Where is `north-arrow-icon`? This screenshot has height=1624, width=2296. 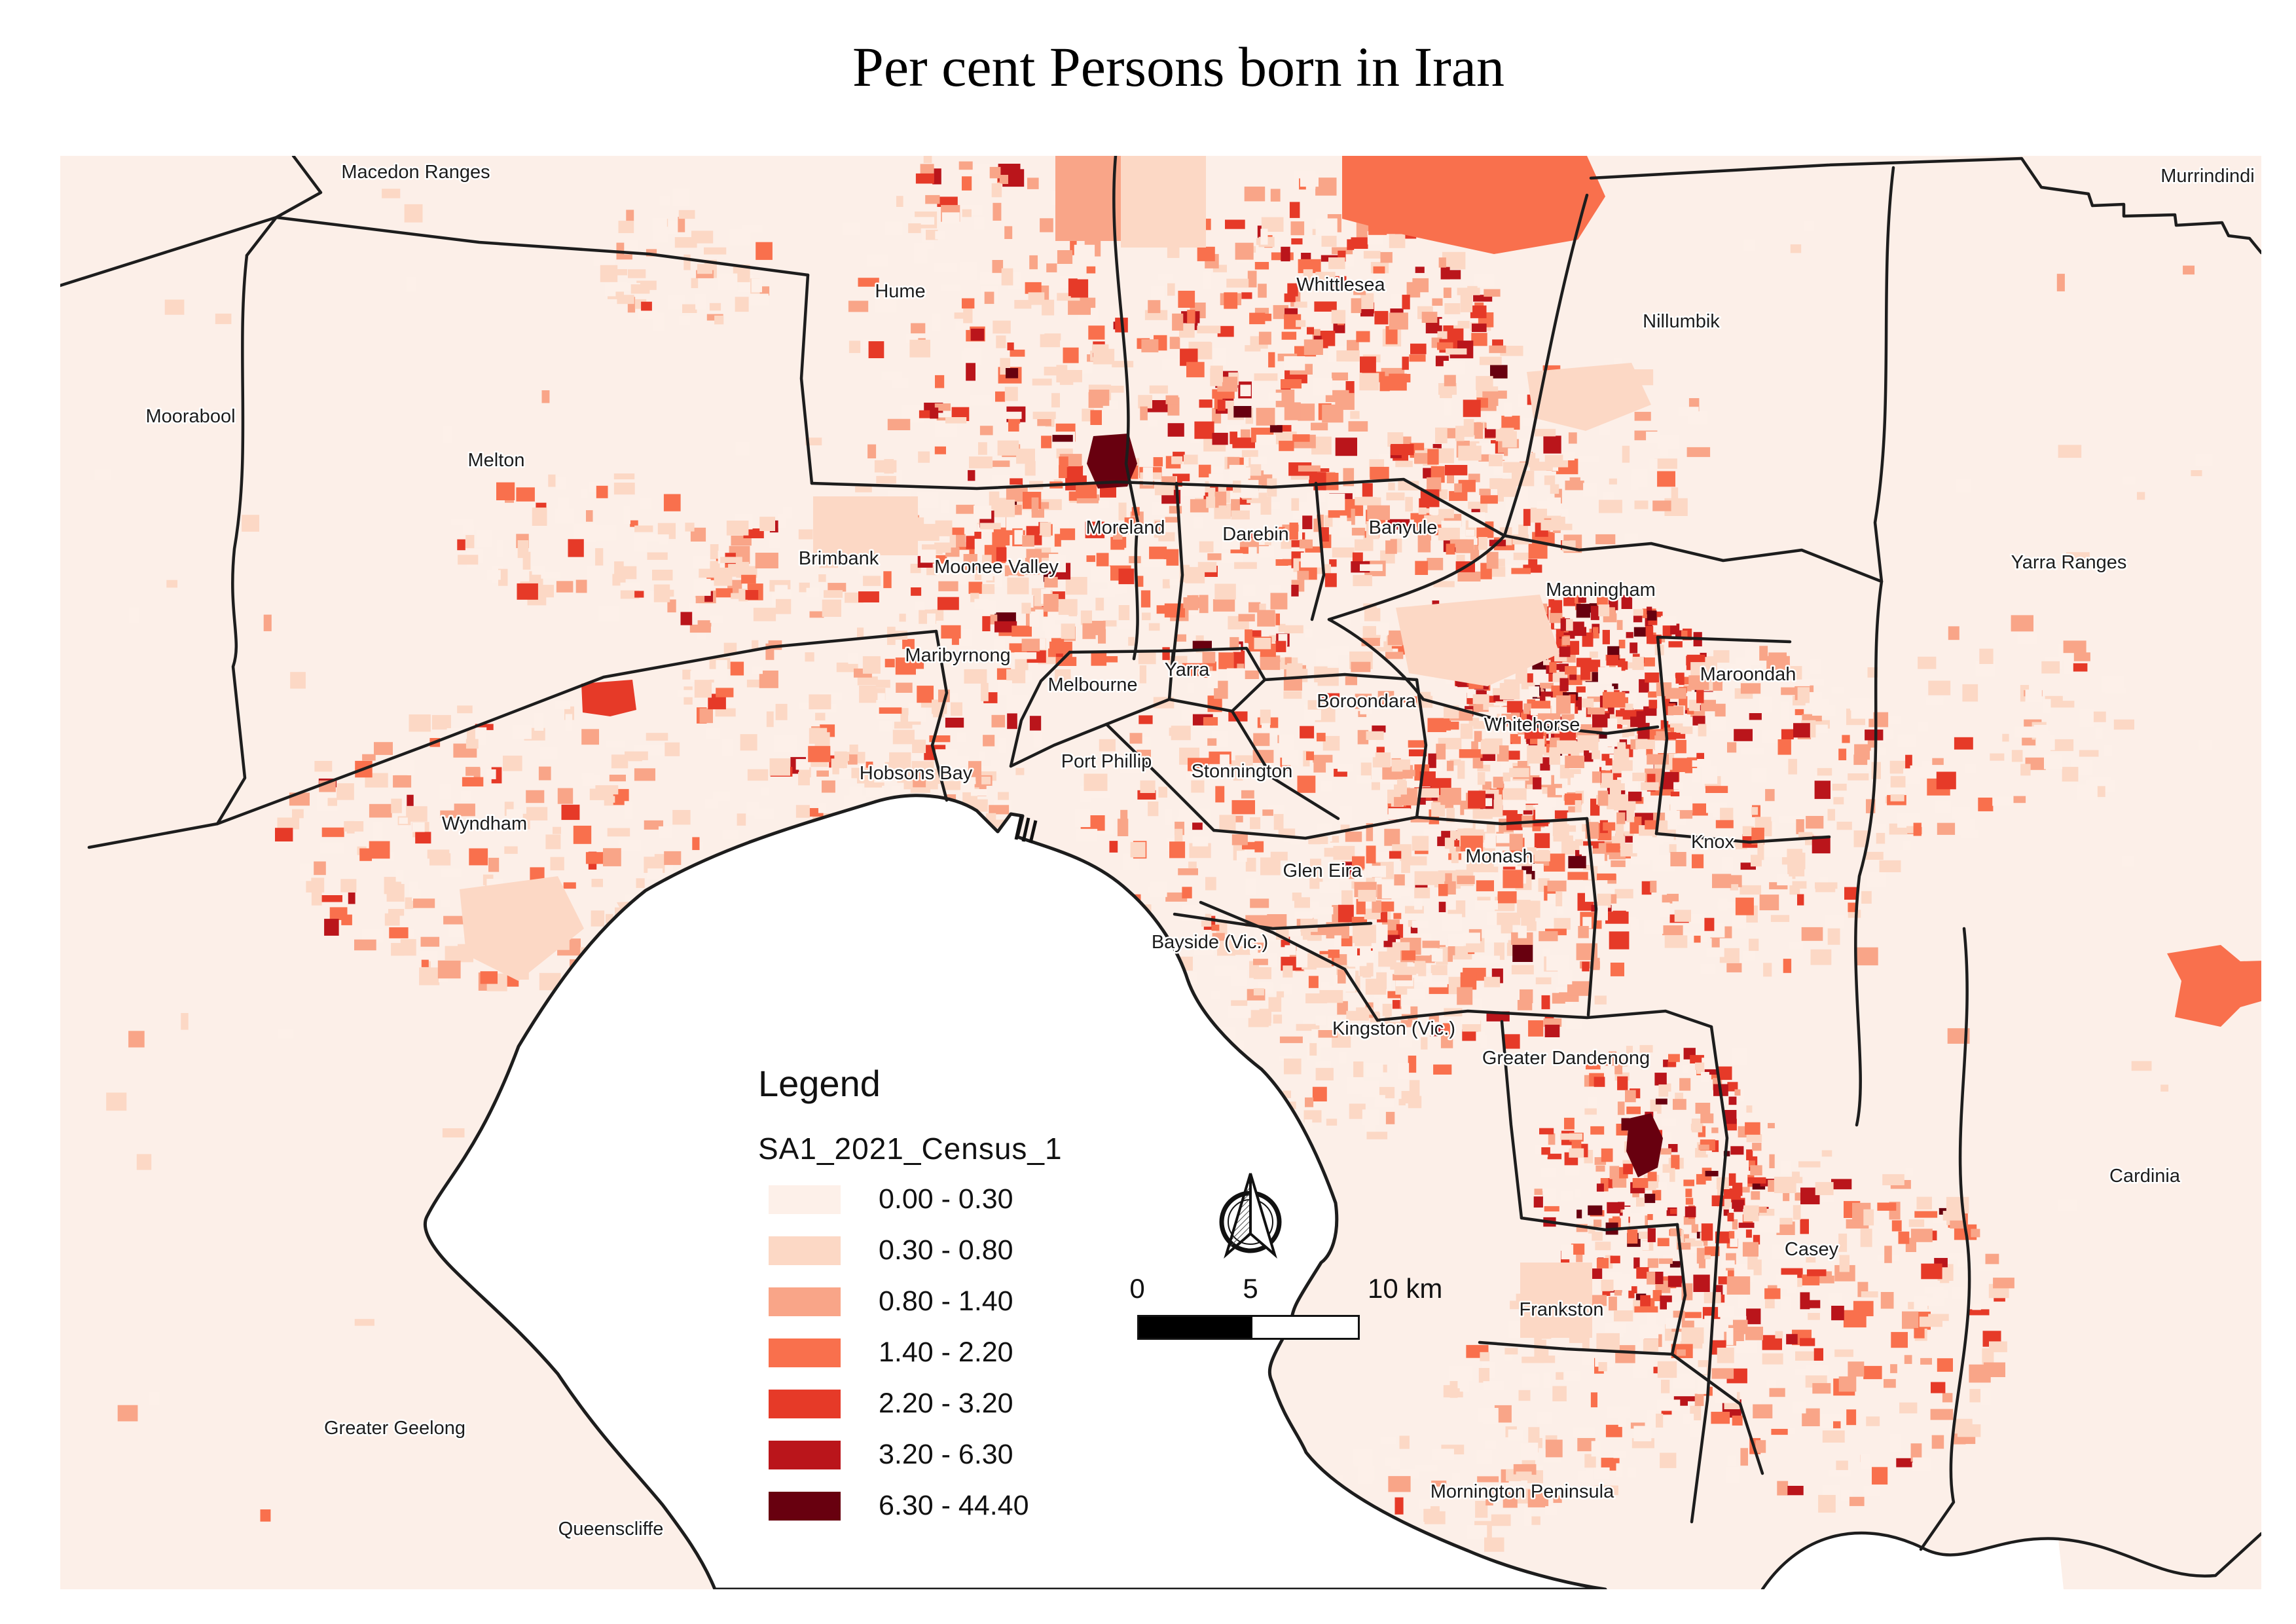 north-arrow-icon is located at coordinates (1250, 1216).